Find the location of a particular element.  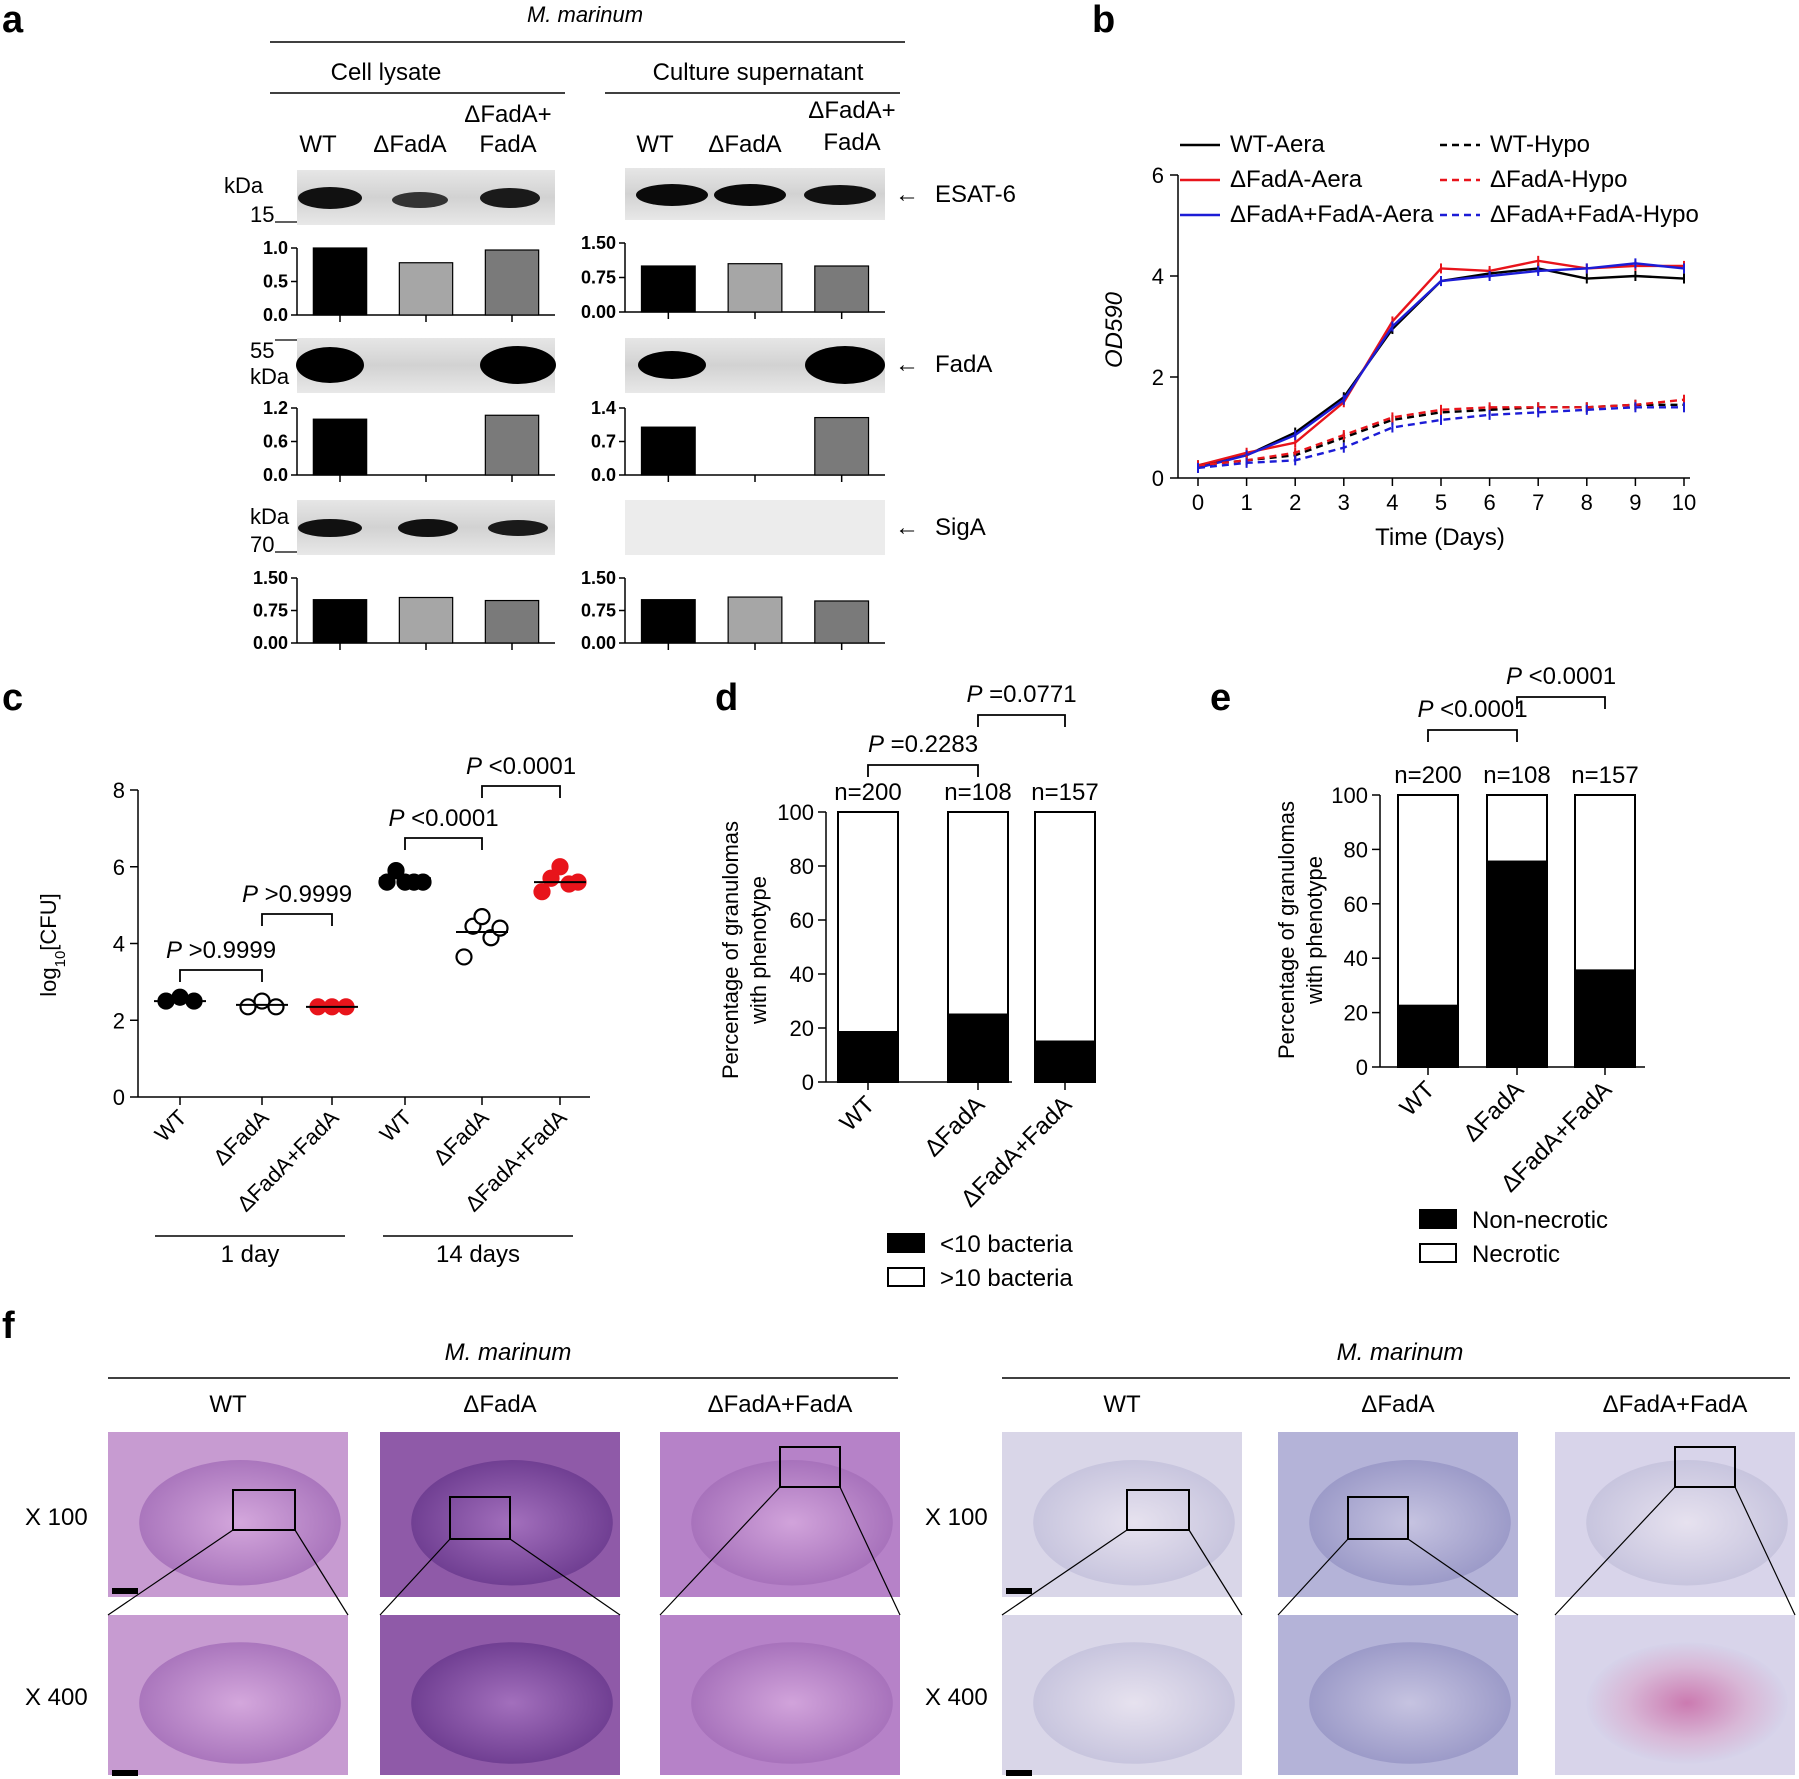

y-axis-label: log10[CFU] is located at coordinates (52, 945).